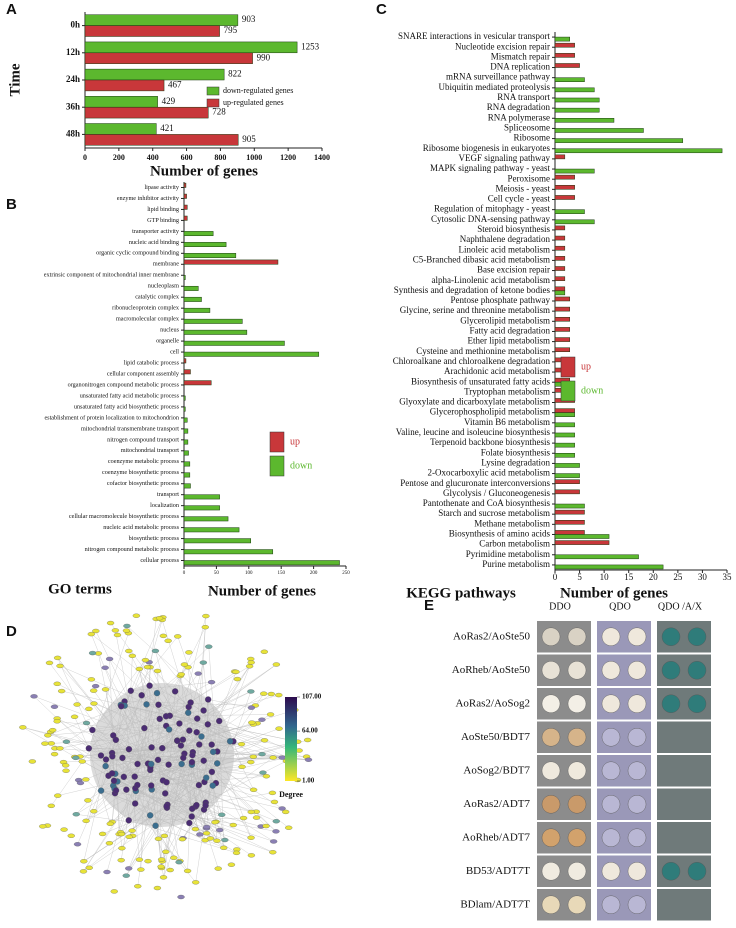 This screenshot has height=928, width=736. Describe the element at coordinates (262, 591) in the screenshot. I see `x-axis-title: Number of genes` at that location.